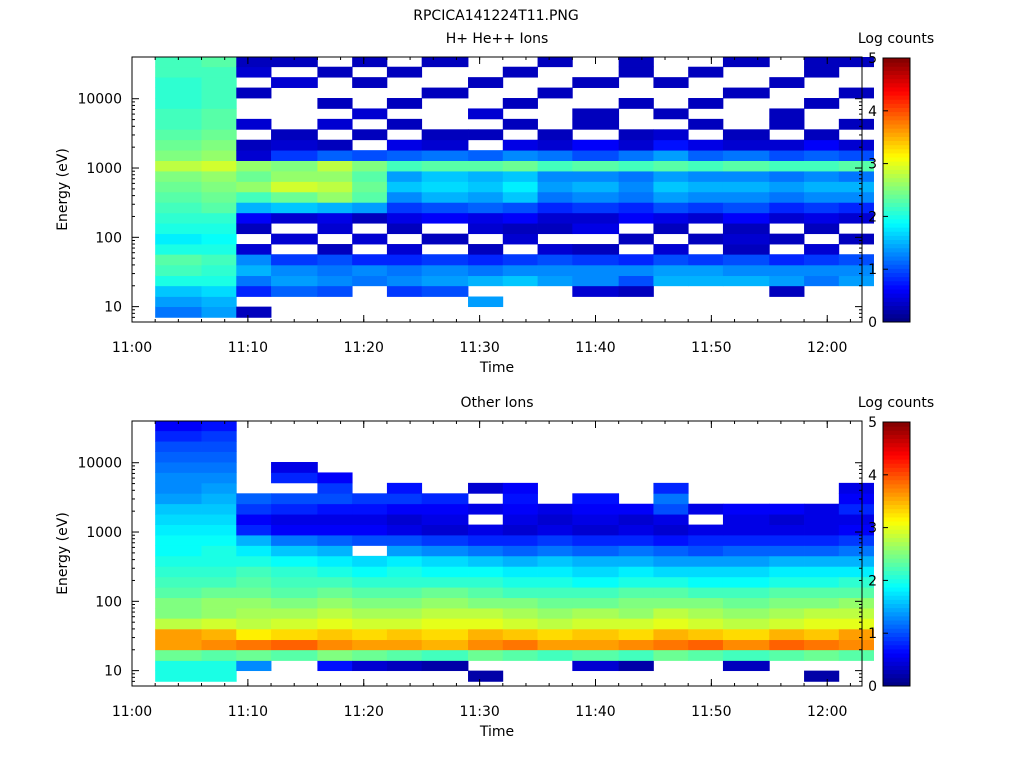  Describe the element at coordinates (113, 672) in the screenshot. I see `y-tick-label: 10` at that location.